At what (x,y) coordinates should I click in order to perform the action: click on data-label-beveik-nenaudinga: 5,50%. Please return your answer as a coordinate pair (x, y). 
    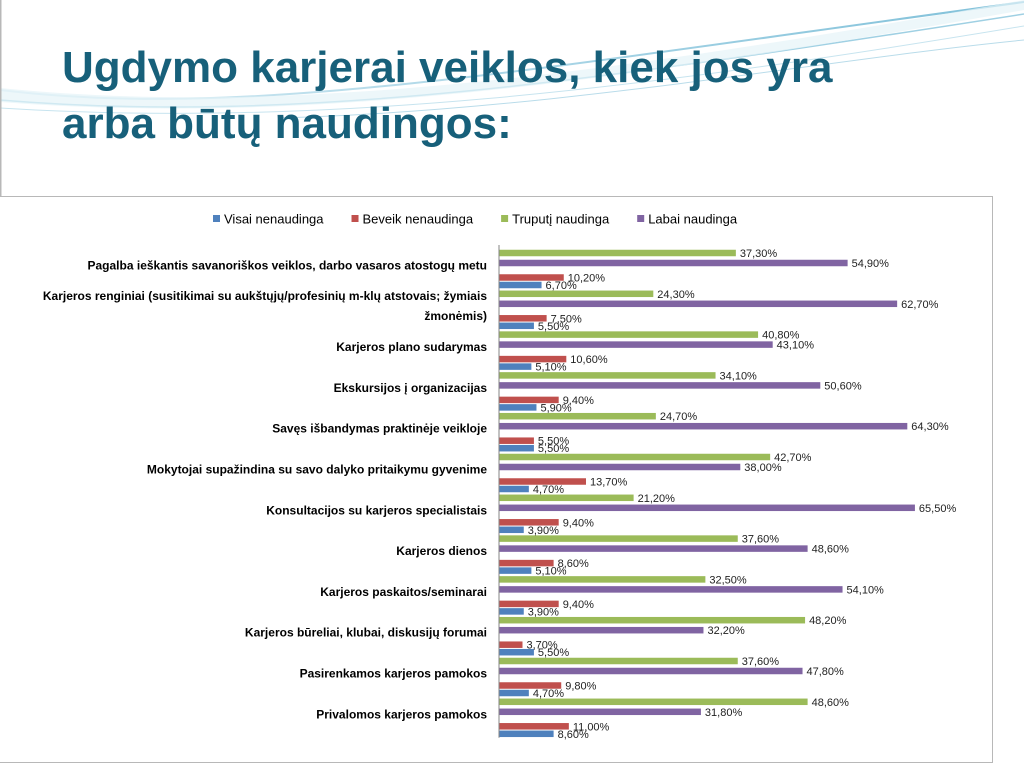
    Looking at the image, I should click on (553, 442).